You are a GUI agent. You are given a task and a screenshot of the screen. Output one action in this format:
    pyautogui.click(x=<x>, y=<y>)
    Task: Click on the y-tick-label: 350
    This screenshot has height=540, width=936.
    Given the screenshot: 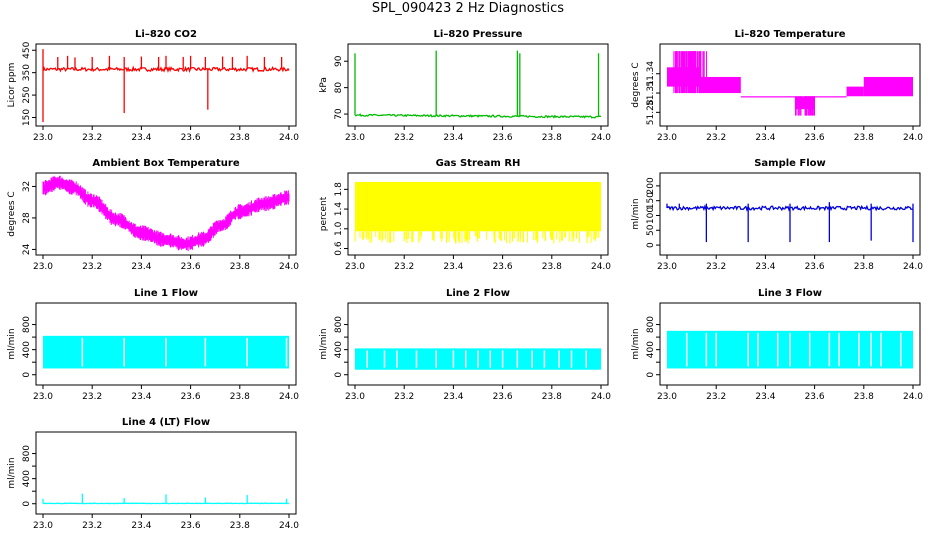 What is the action you would take?
    pyautogui.click(x=27, y=72)
    